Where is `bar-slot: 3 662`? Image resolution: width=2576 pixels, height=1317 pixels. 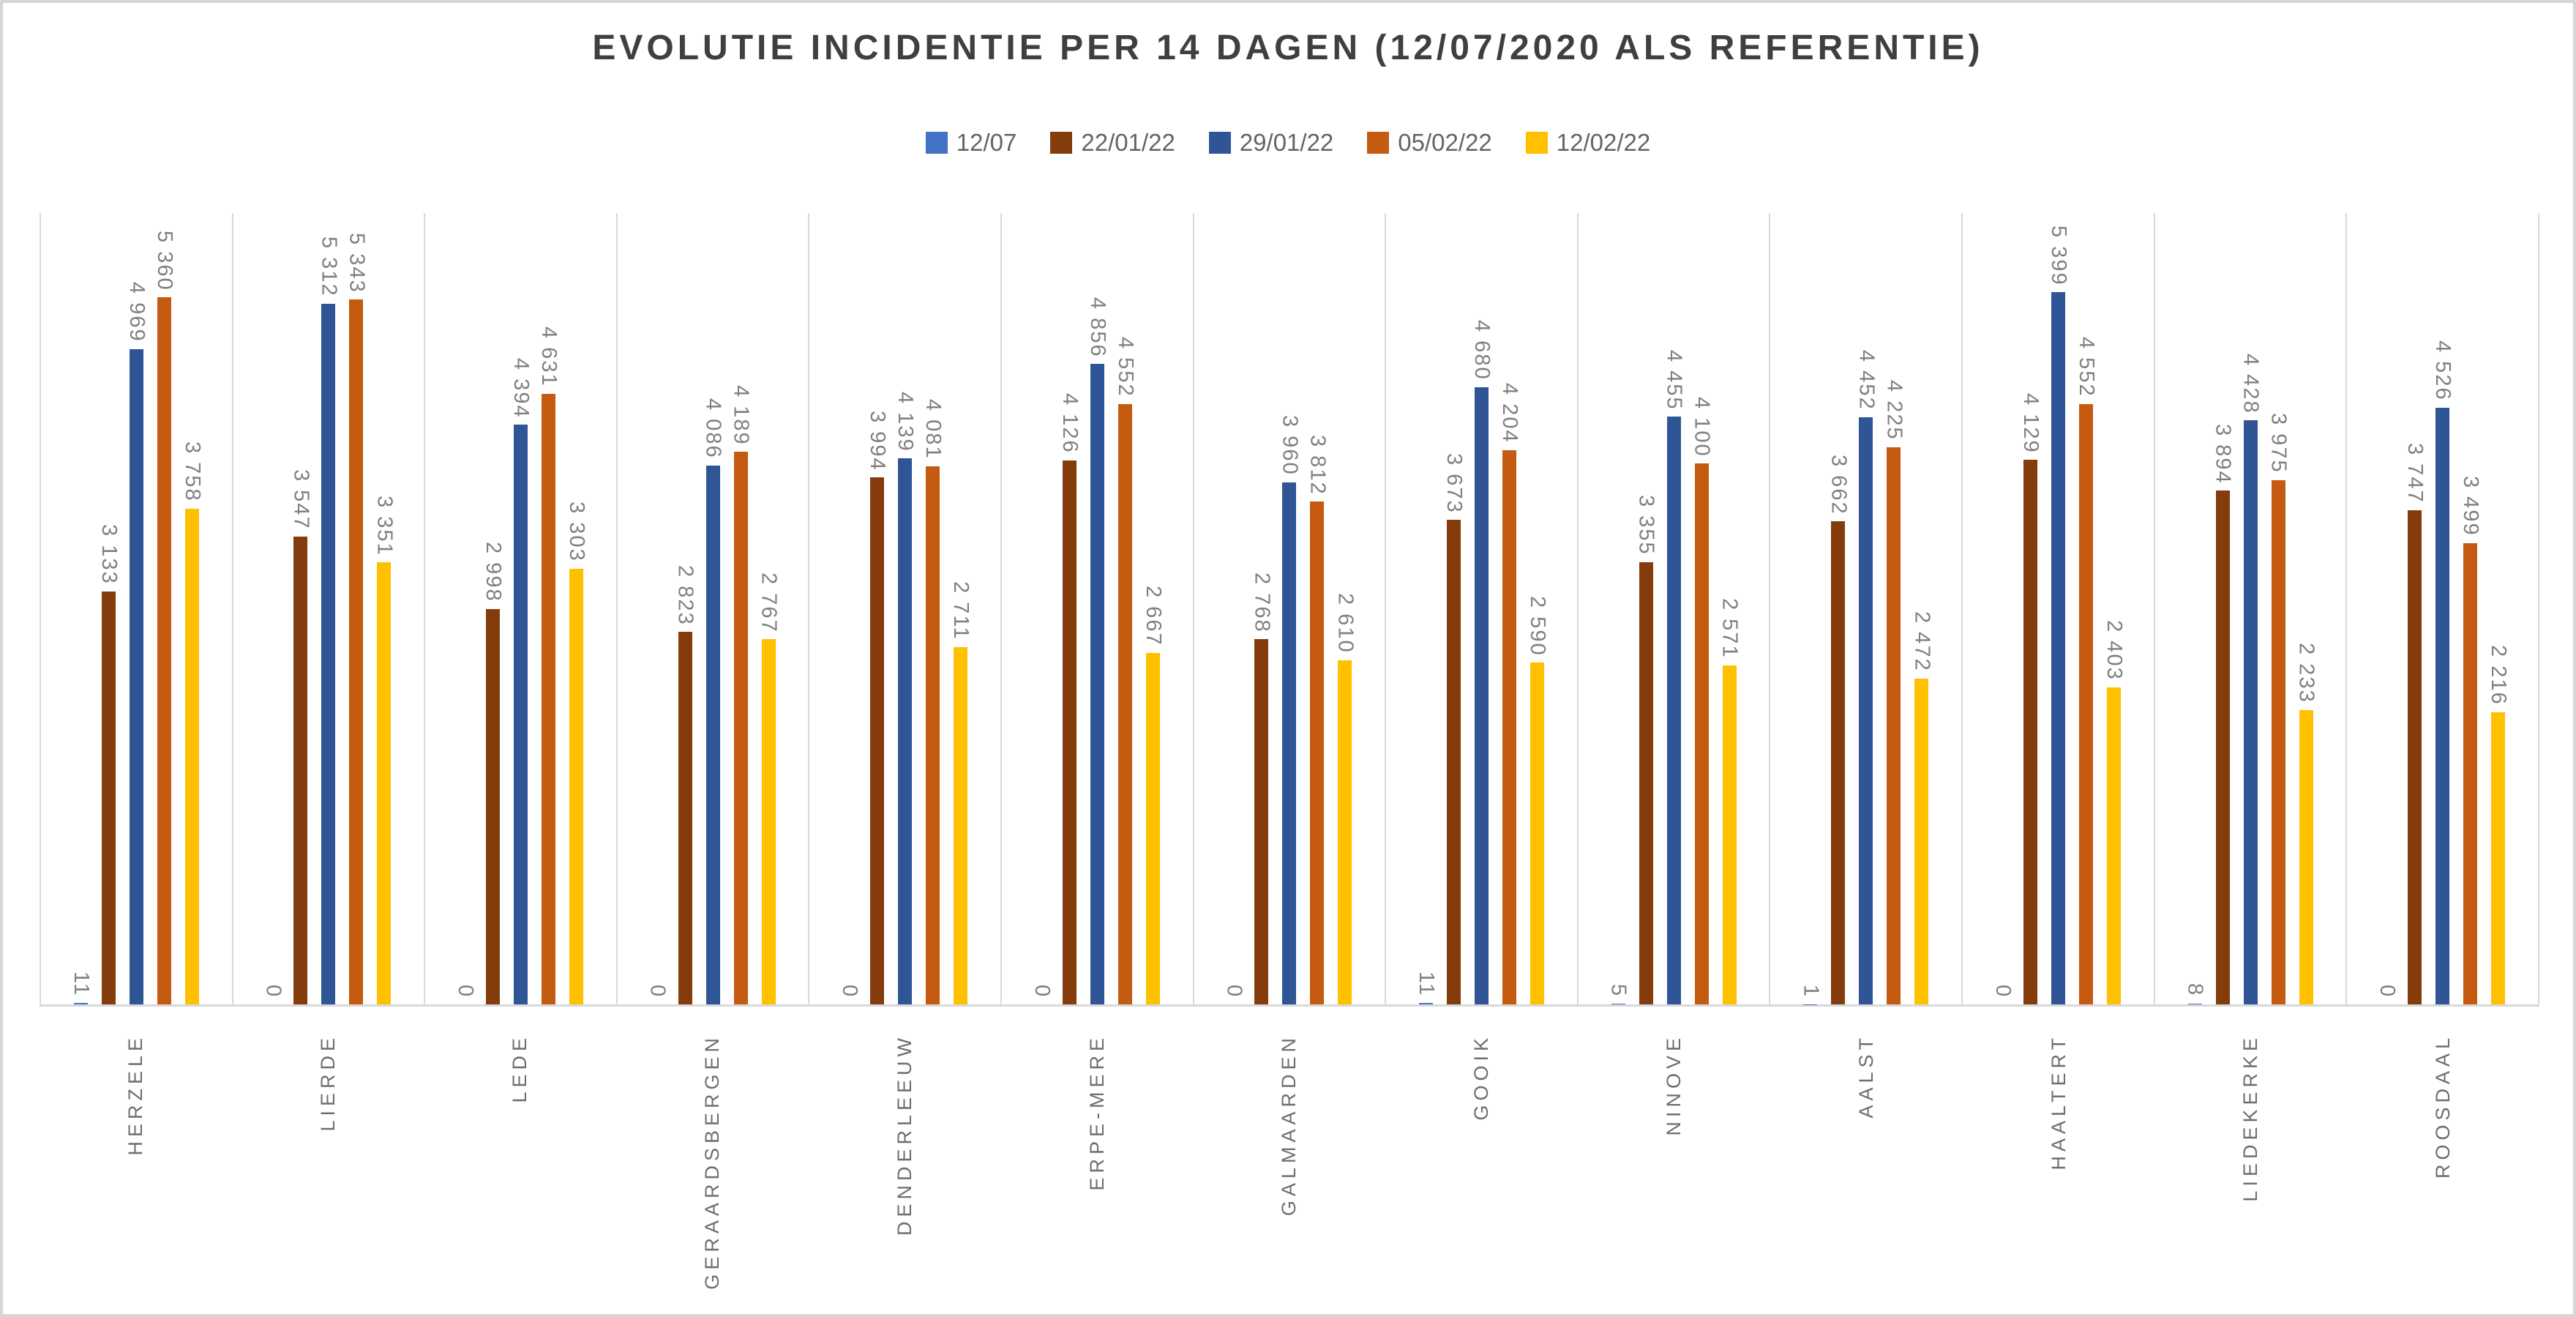 bar-slot: 3 662 is located at coordinates (1838, 608).